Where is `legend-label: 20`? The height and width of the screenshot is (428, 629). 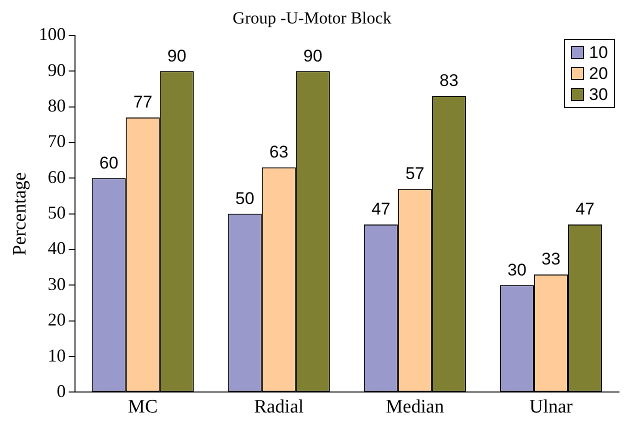
legend-label: 20 is located at coordinates (598, 73).